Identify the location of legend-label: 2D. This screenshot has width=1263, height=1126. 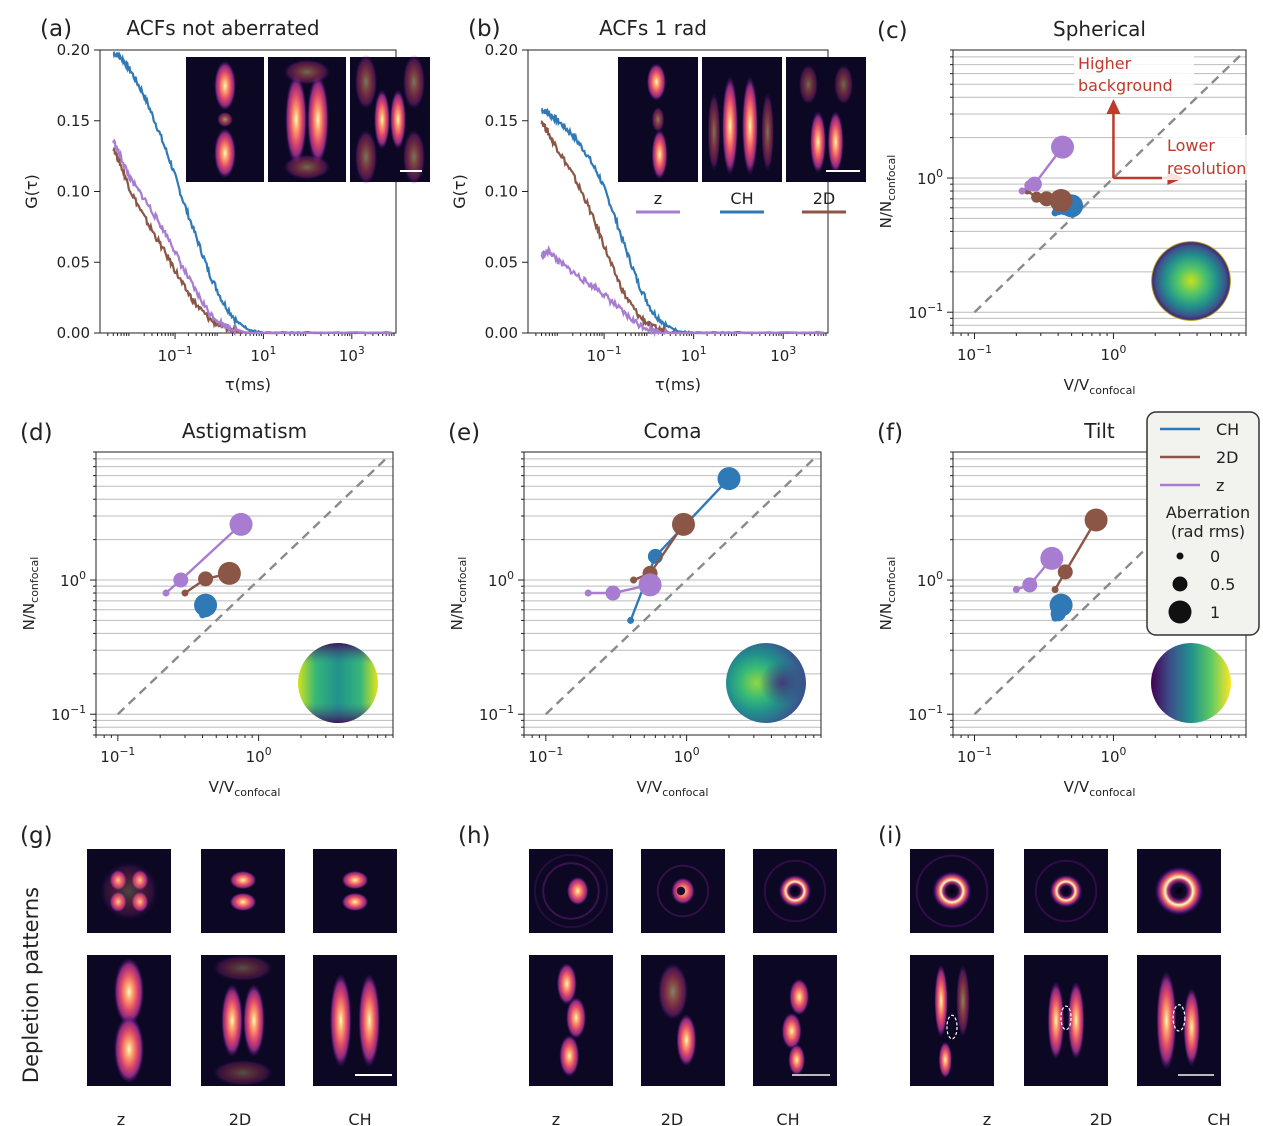
(1227, 457).